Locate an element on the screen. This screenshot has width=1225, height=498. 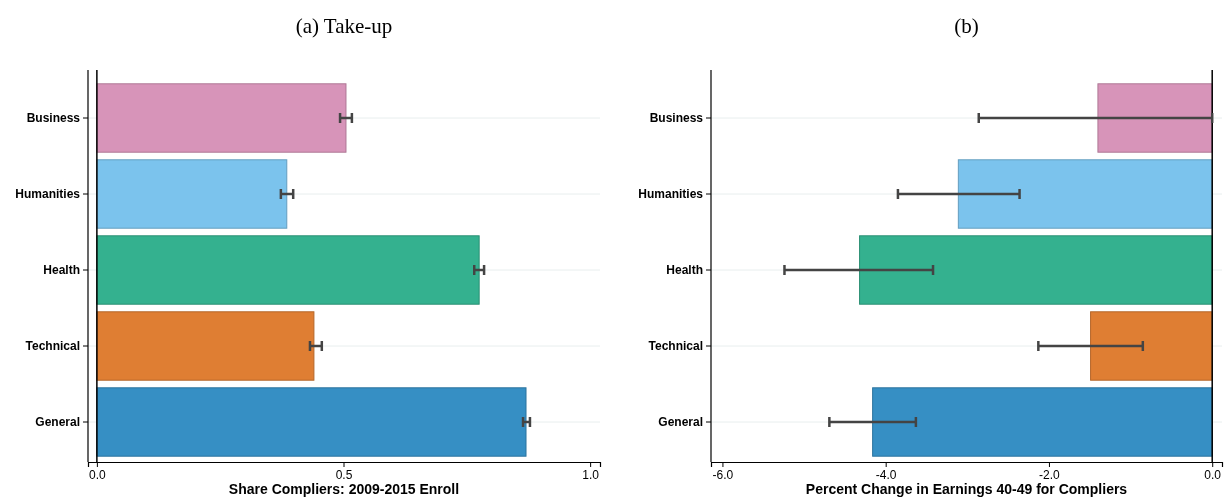
x-axis-title: Percent Change in Earnings 40-49 for Compliers is located at coordinates (966, 489).